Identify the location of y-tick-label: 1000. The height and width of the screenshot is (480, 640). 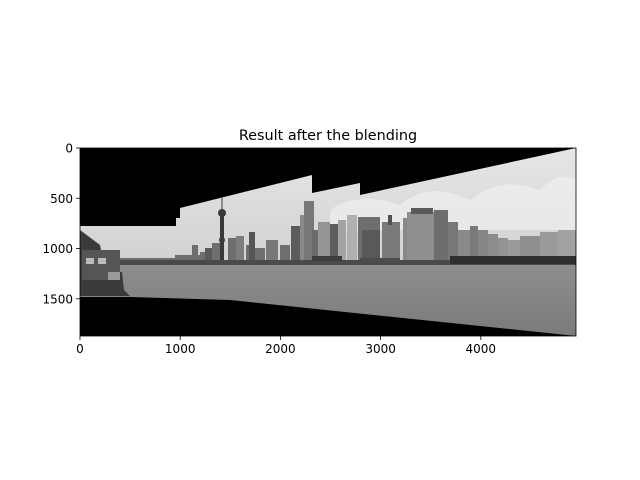
(57, 249).